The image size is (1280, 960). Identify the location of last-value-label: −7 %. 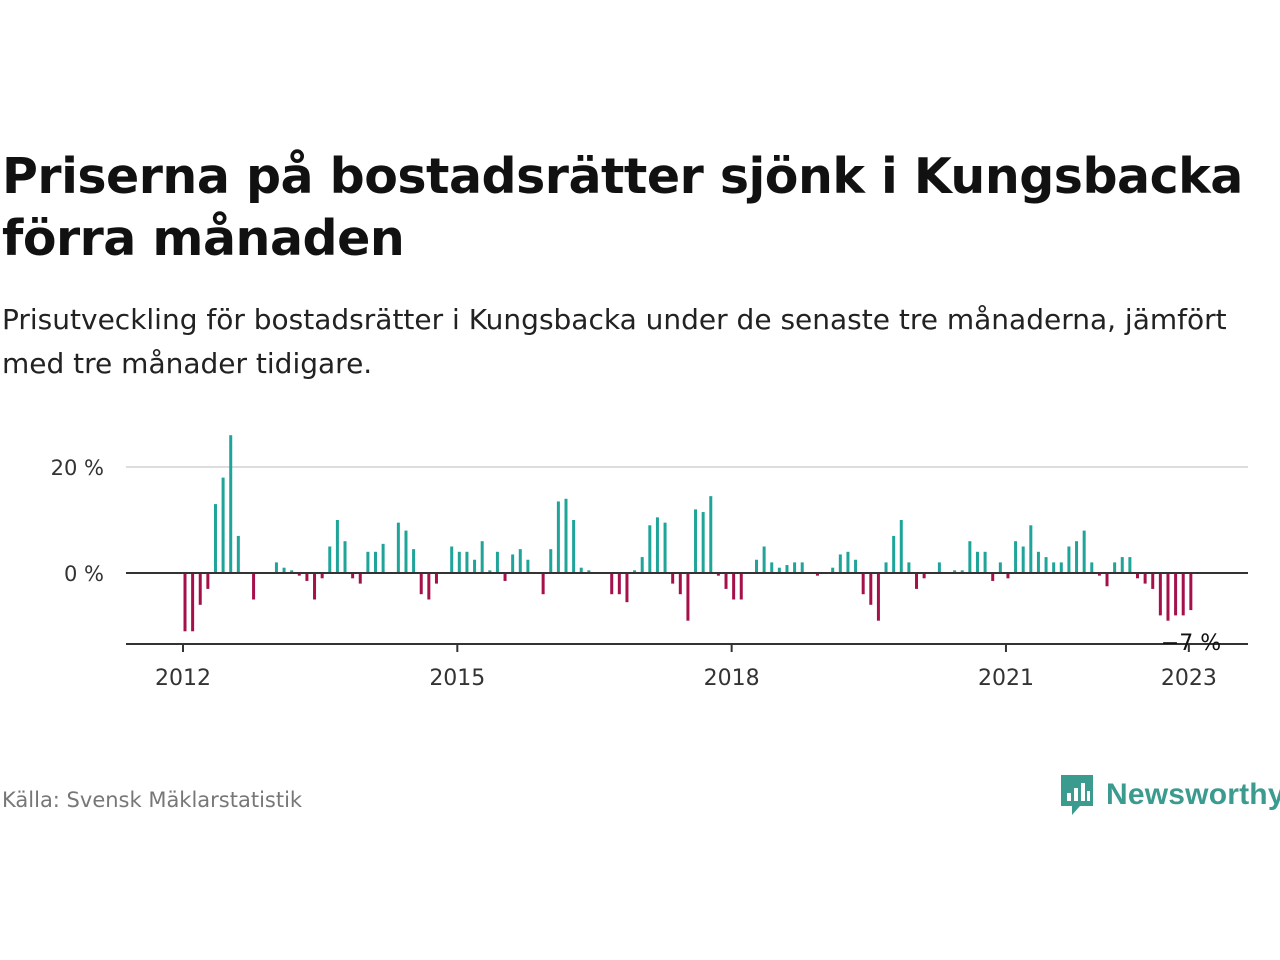
(1191, 643).